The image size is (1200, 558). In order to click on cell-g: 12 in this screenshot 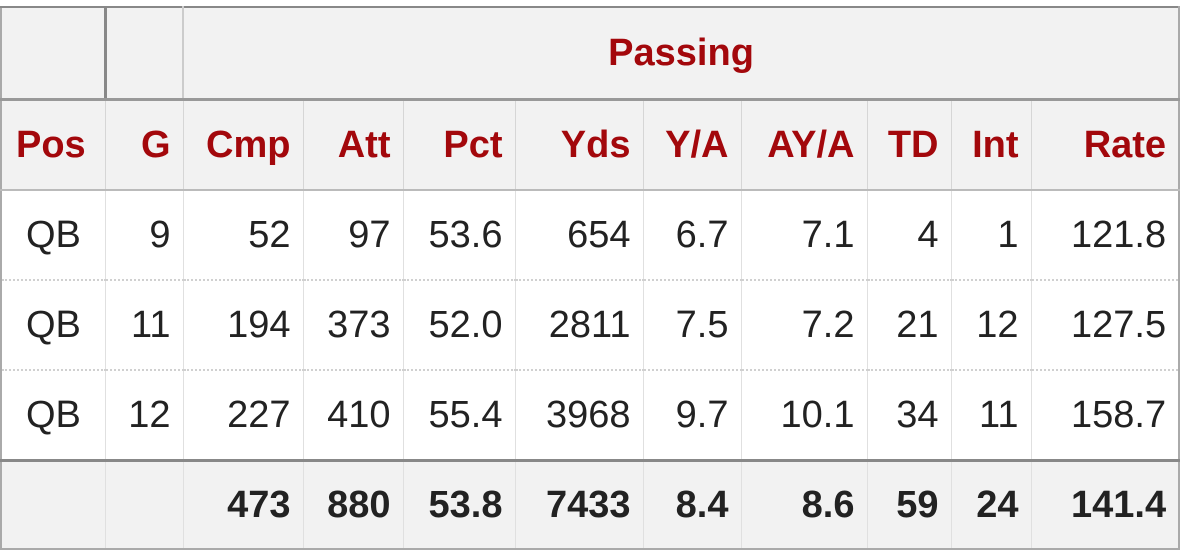, I will do `click(144, 416)`.